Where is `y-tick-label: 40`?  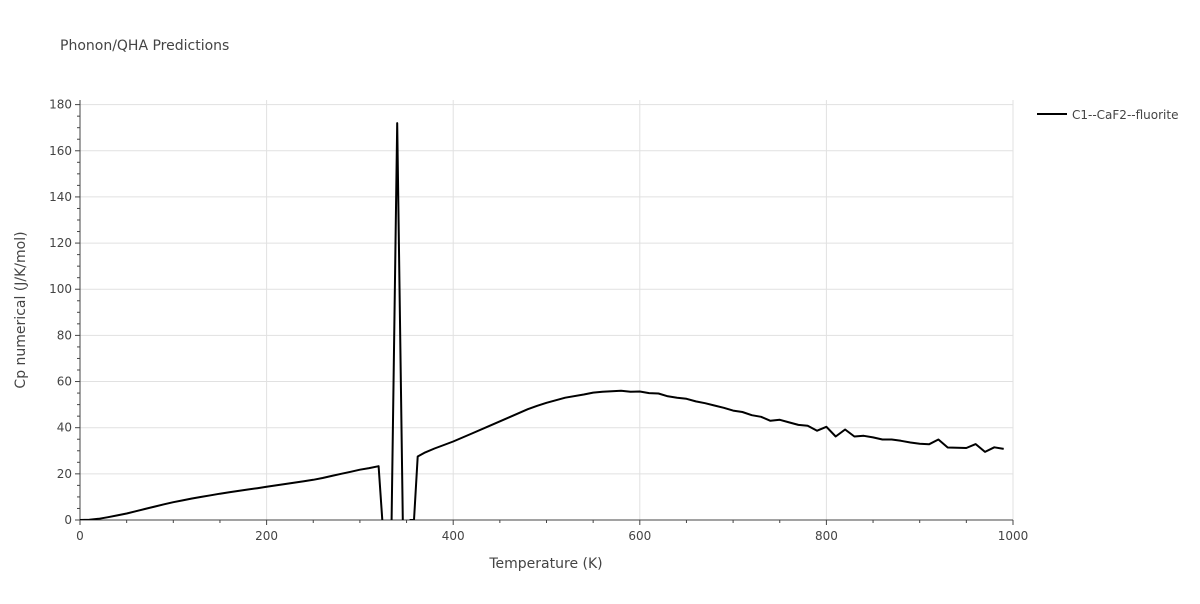 y-tick-label: 40 is located at coordinates (64, 428).